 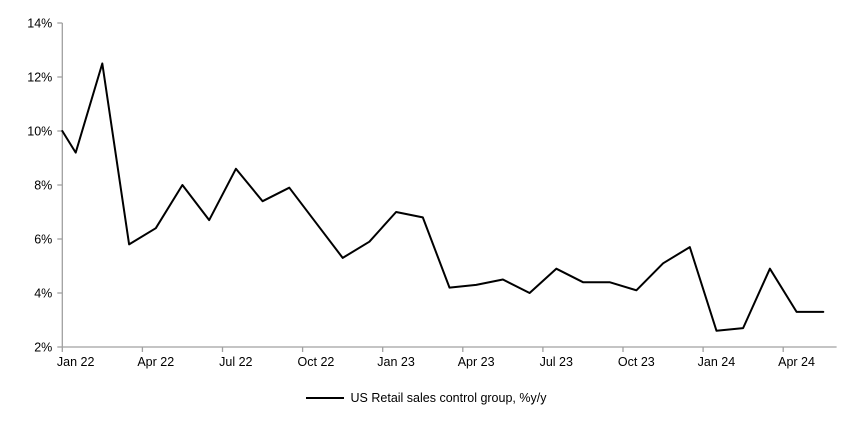 What do you see at coordinates (324, 398) in the screenshot?
I see `legend-line-swatch` at bounding box center [324, 398].